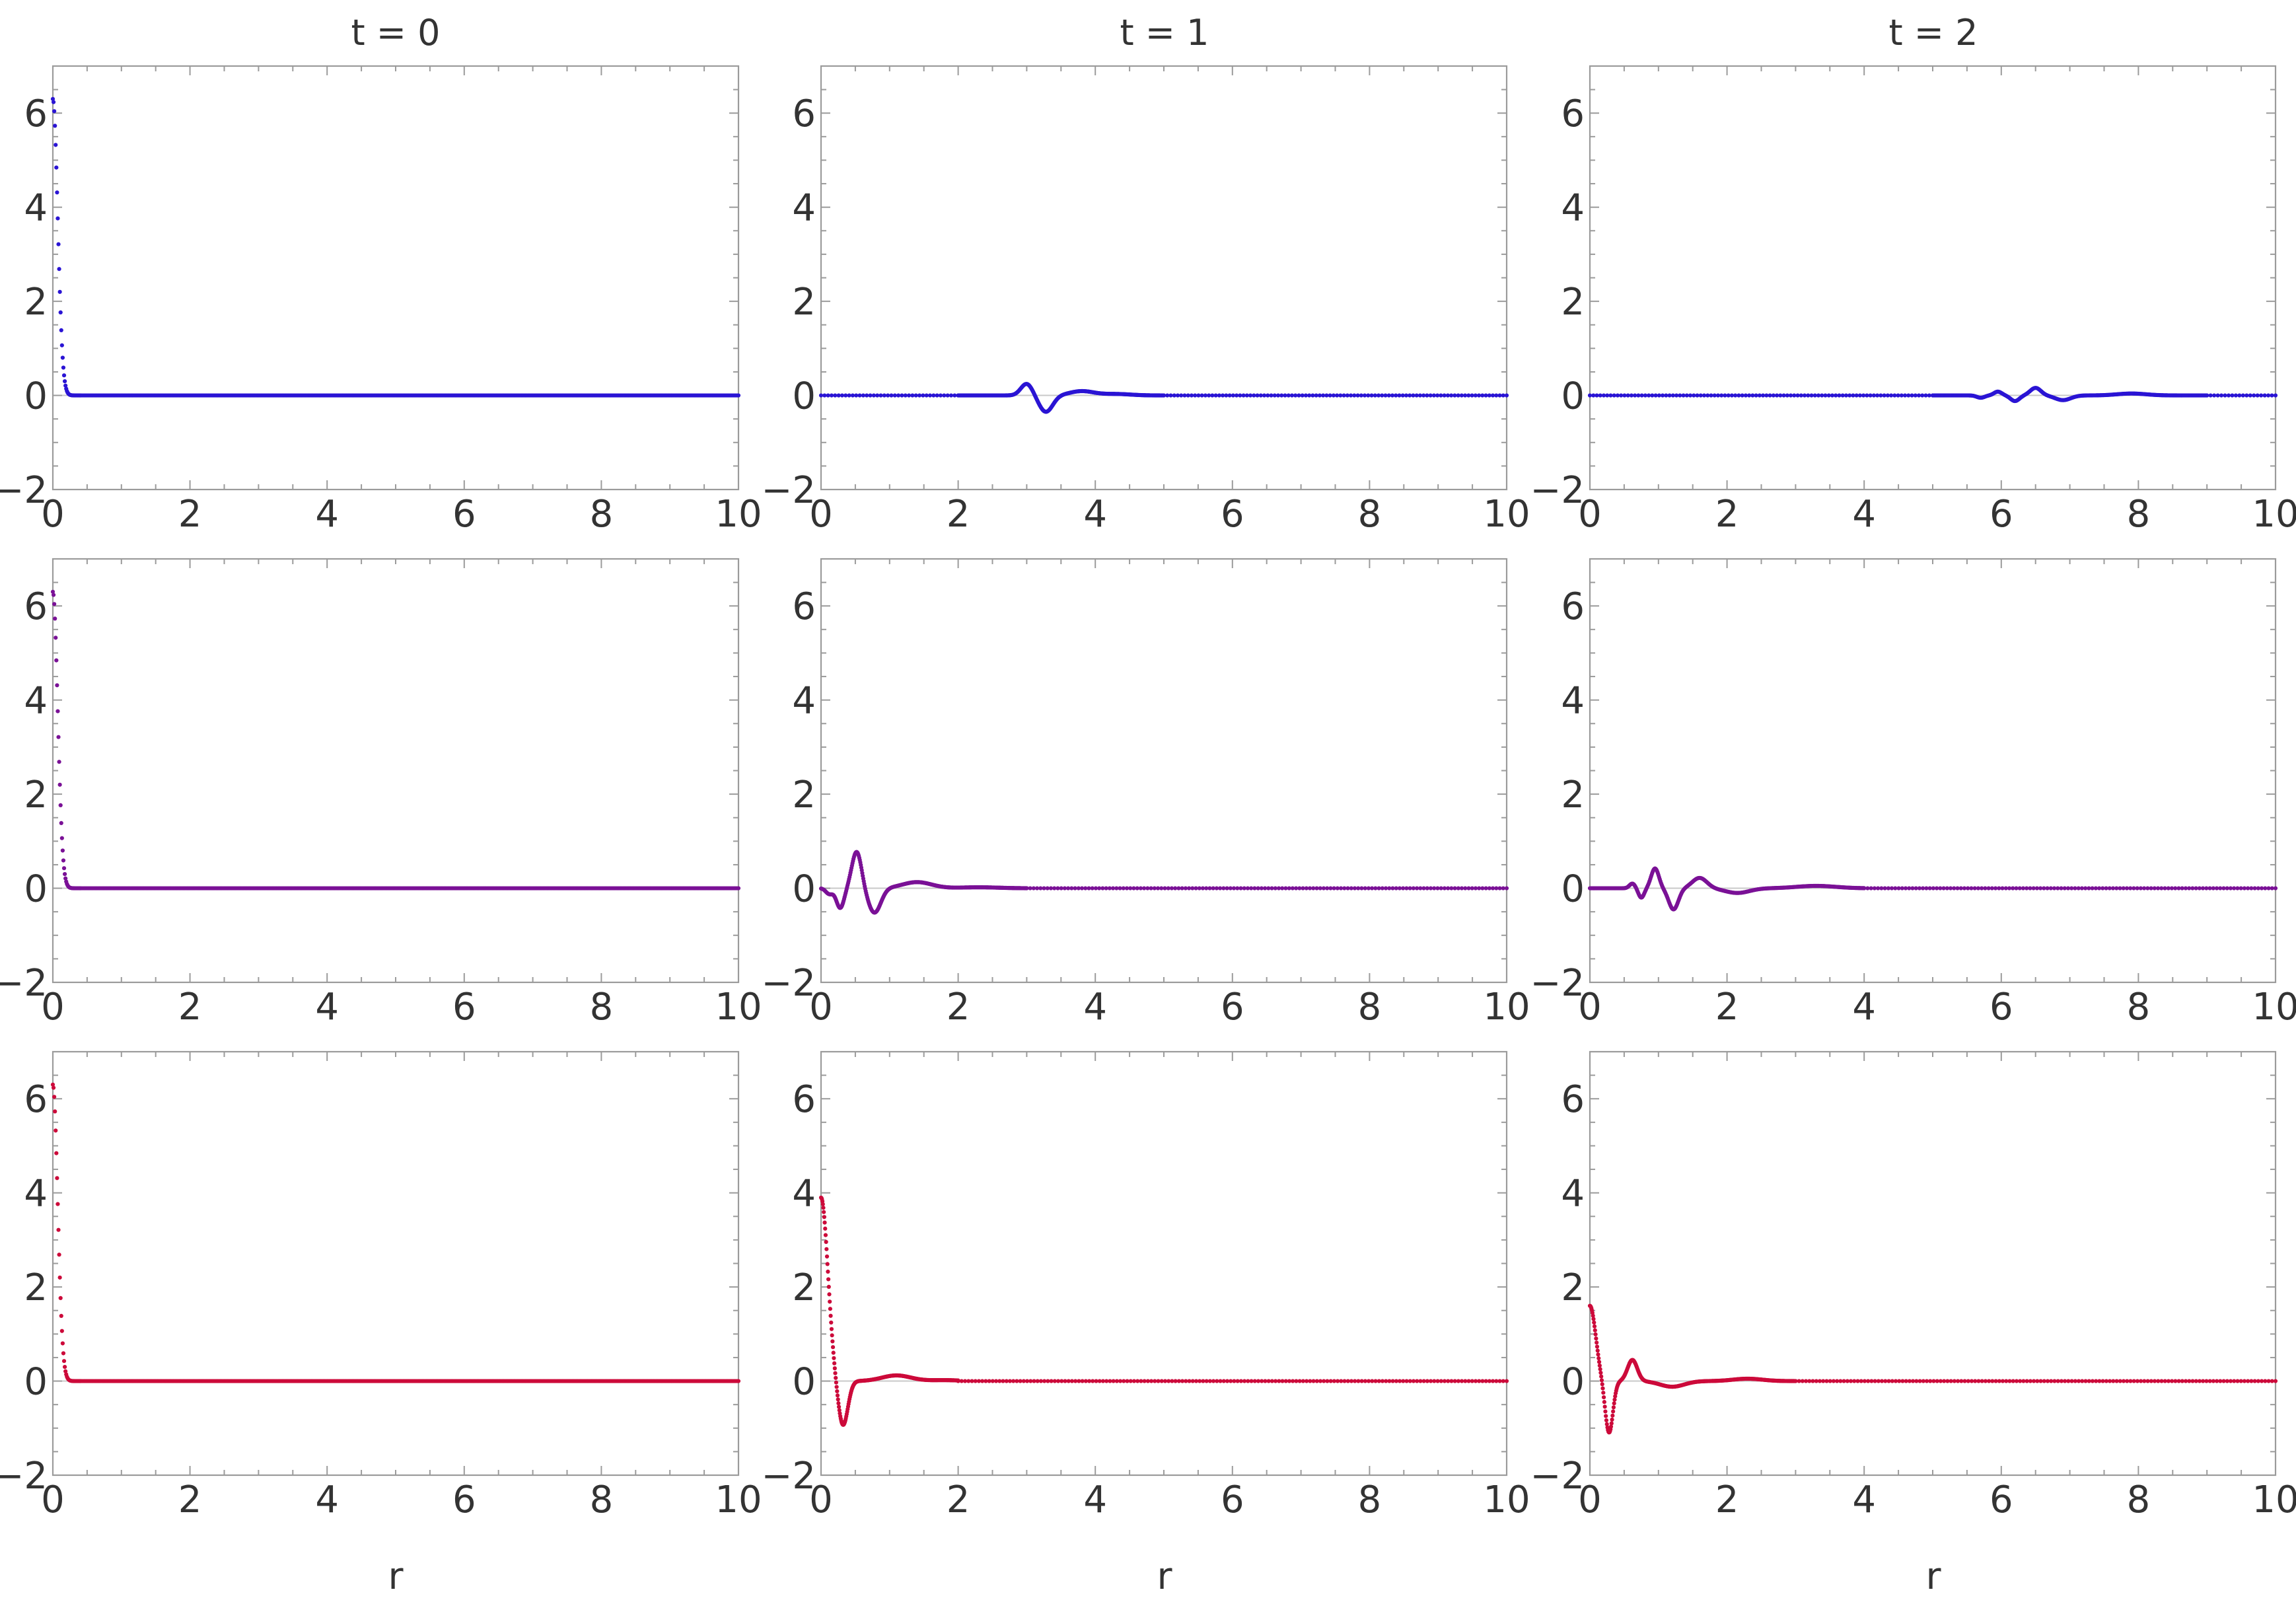 Image resolution: width=2296 pixels, height=1604 pixels. What do you see at coordinates (958, 1499) in the screenshot?
I see `x-tick-label: 2` at bounding box center [958, 1499].